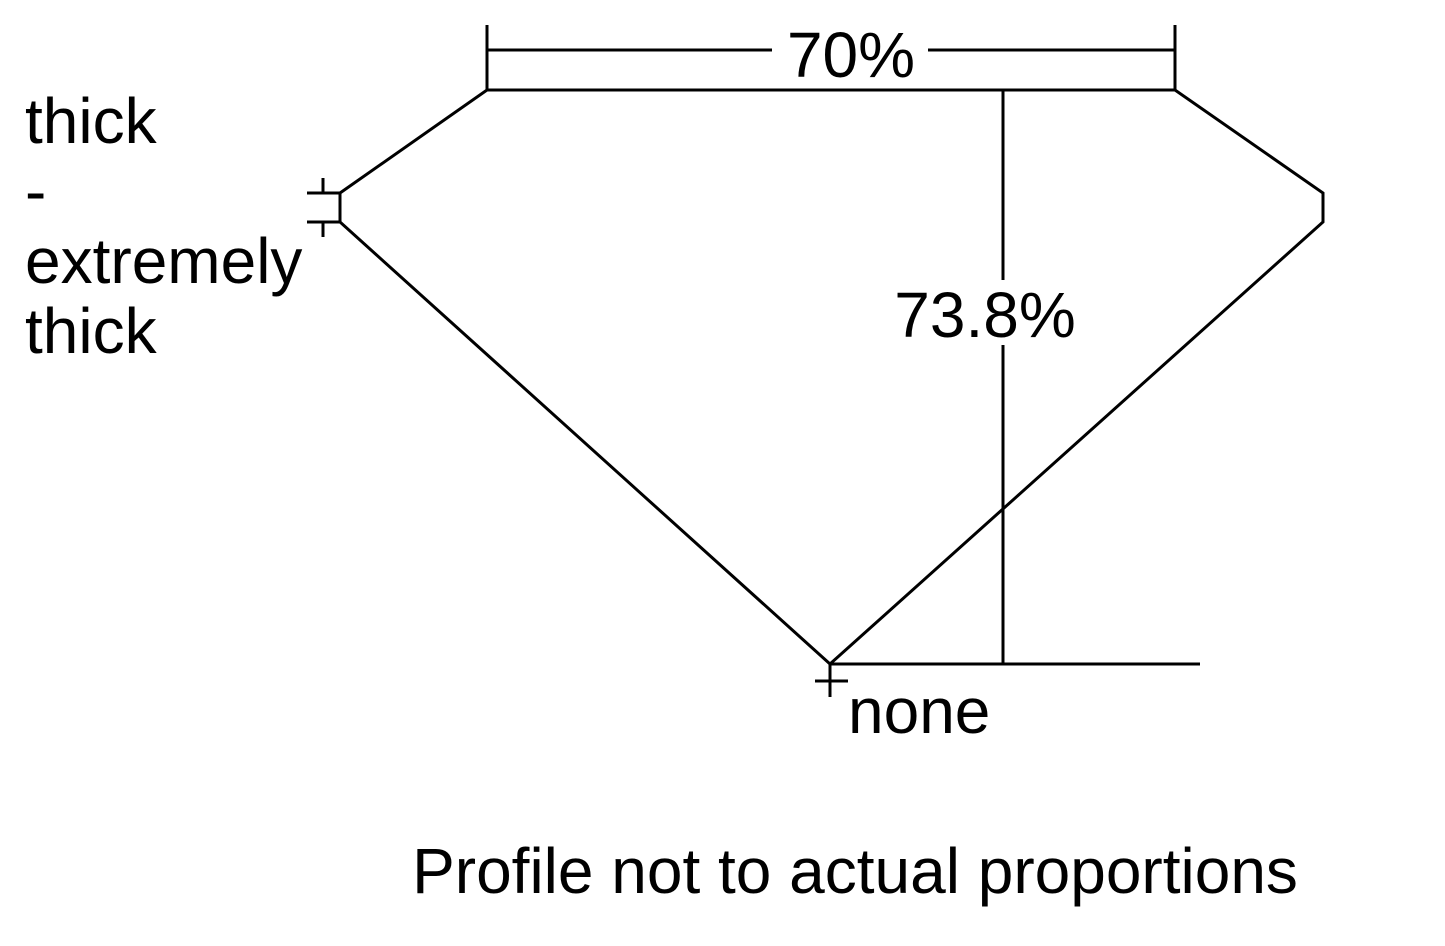 The image size is (1445, 946). I want to click on table-width-label: 70%, so click(851, 55).